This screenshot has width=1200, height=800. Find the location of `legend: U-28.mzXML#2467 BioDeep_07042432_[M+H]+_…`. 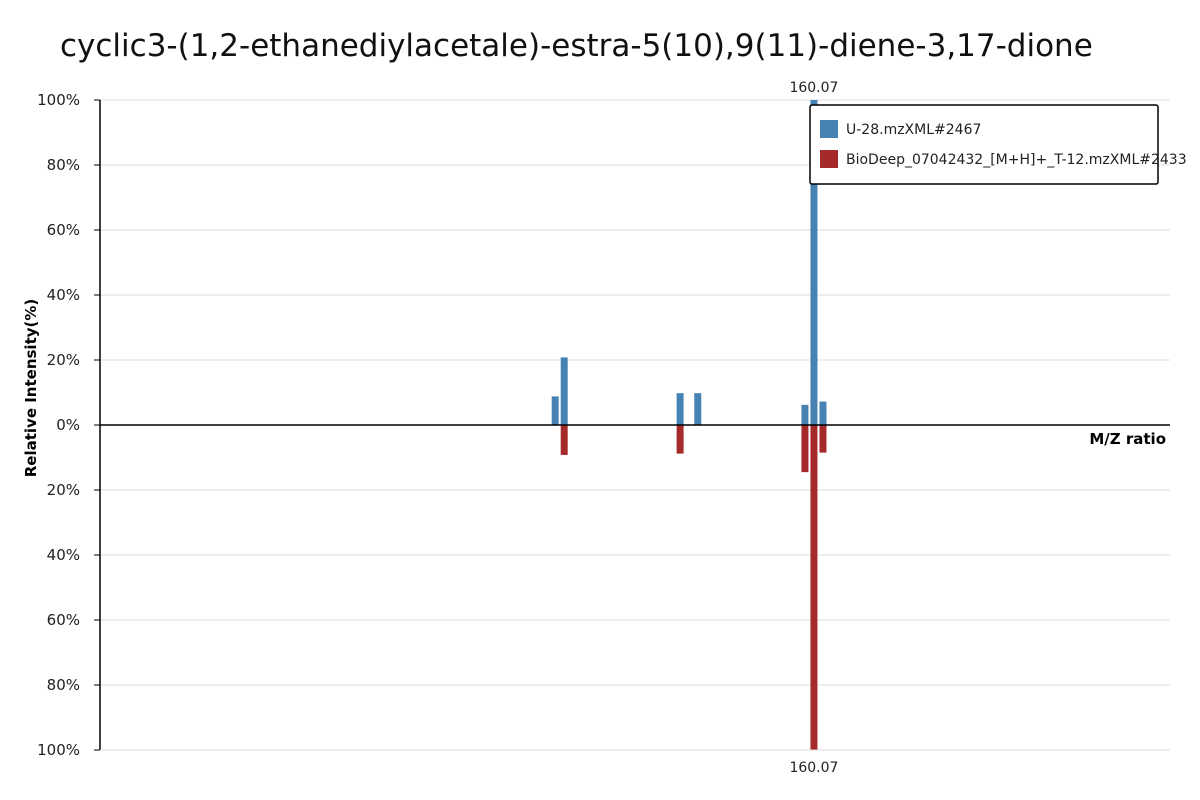

legend: U-28.mzXML#2467 BioDeep_07042432_[M+H]+_… is located at coordinates (998, 144).